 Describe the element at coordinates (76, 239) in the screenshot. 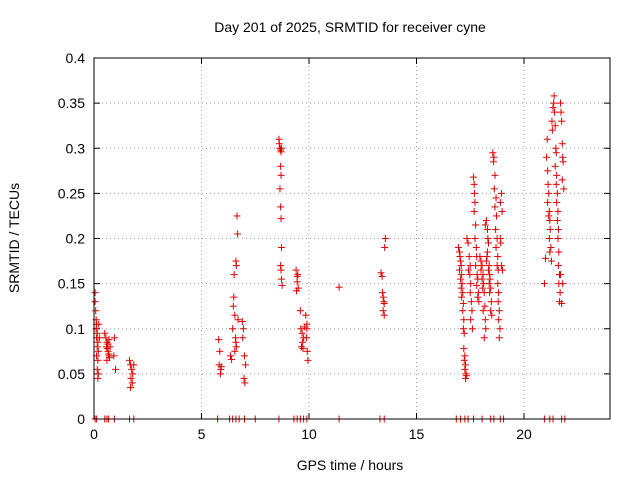

I see `y-tick-label: 0.2` at that location.